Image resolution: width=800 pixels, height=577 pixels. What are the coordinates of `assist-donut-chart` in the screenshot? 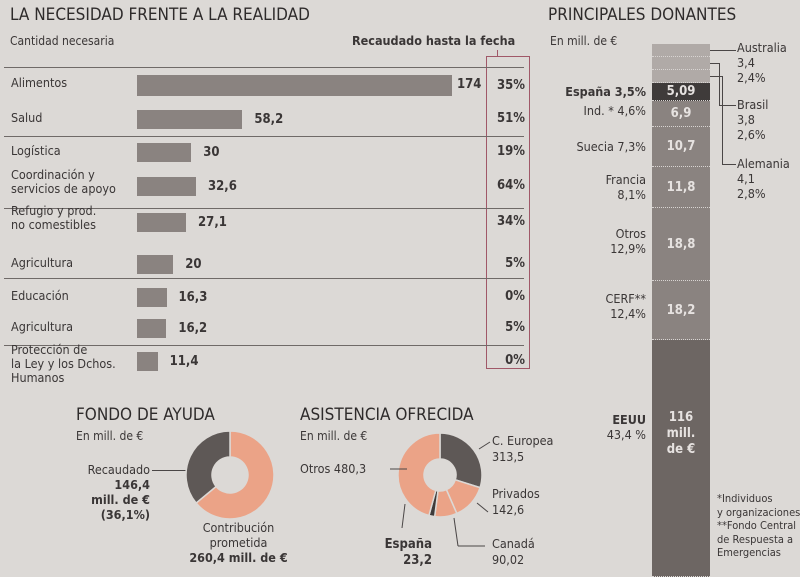 It's located at (440, 475).